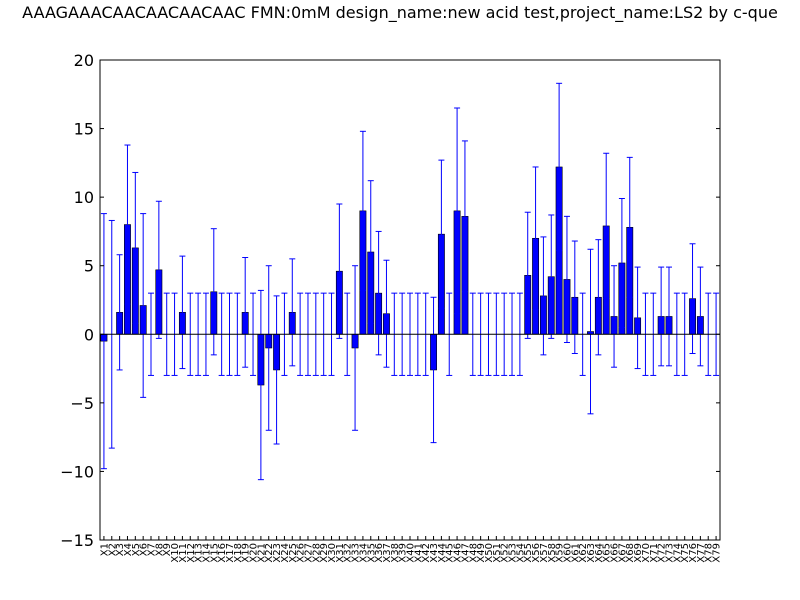 Image resolution: width=800 pixels, height=600 pixels. I want to click on x-tick-label: X13, so click(199, 553).